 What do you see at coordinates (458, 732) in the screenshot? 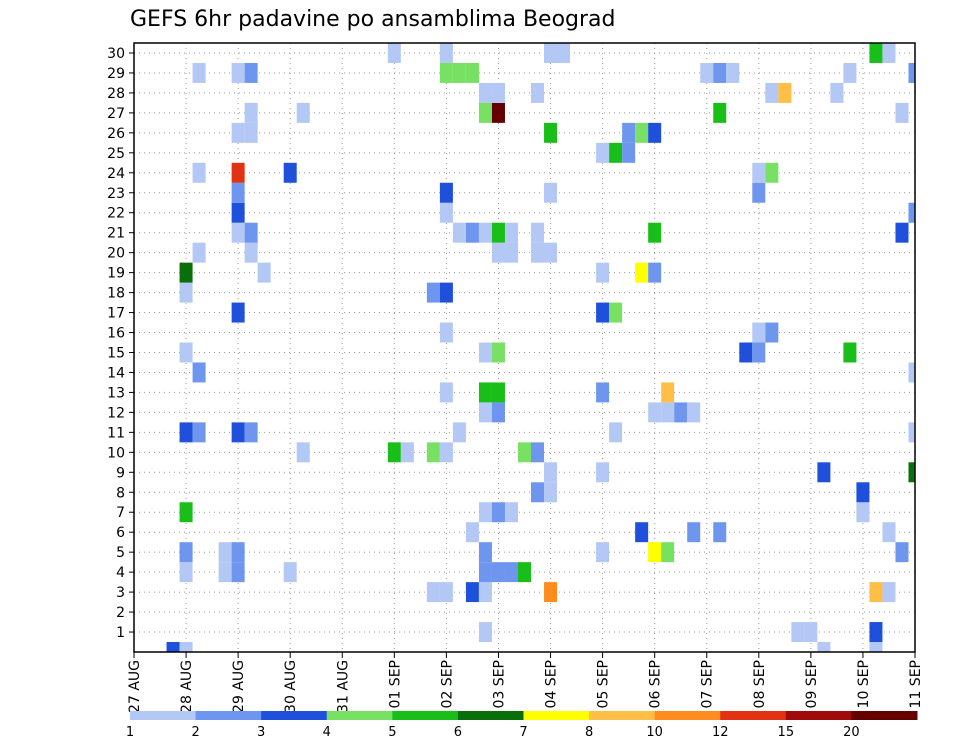
I see `legend-bound-label: 6` at bounding box center [458, 732].